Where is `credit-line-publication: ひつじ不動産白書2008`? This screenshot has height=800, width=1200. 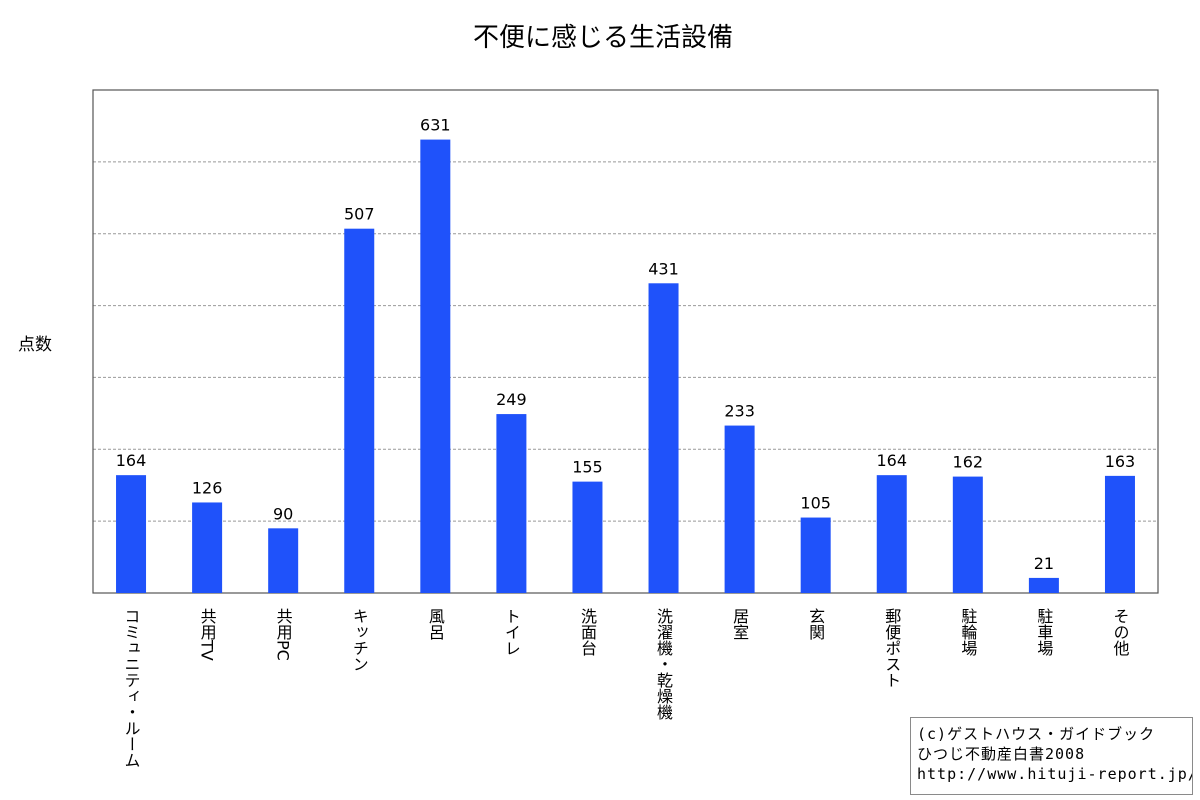
credit-line-publication: ひつじ不動産白書2008 is located at coordinates (1001, 754).